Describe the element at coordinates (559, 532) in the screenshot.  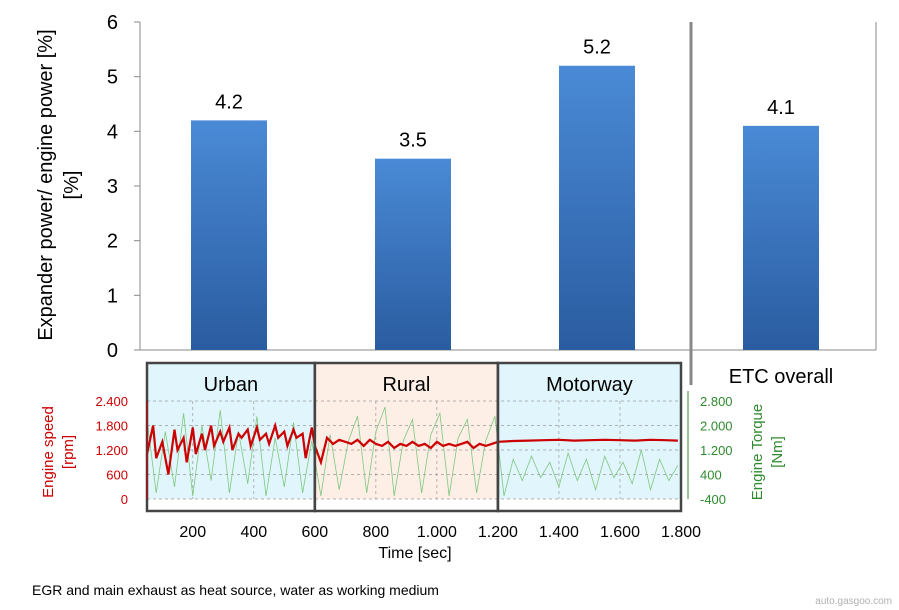
I see `x-tick-label: 1.400` at that location.